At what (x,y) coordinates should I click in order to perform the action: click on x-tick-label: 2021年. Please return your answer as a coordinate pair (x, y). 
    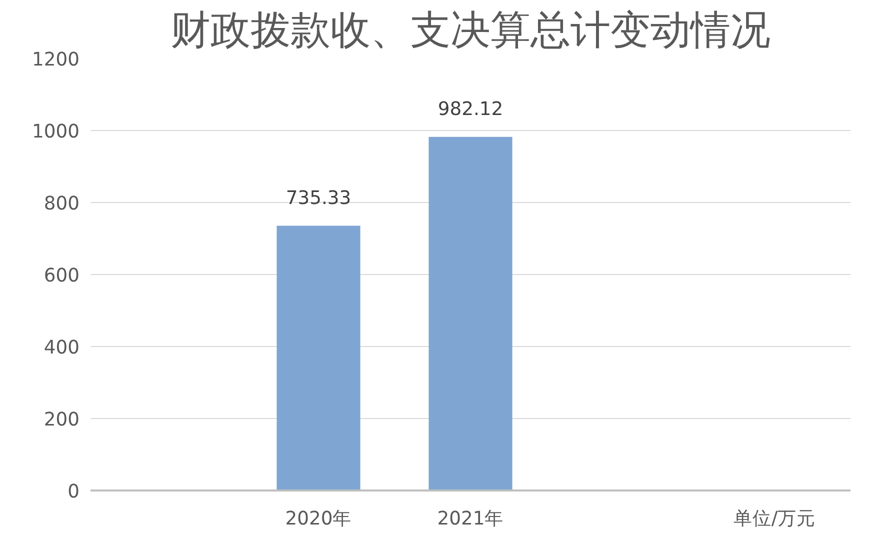
    Looking at the image, I should click on (470, 519).